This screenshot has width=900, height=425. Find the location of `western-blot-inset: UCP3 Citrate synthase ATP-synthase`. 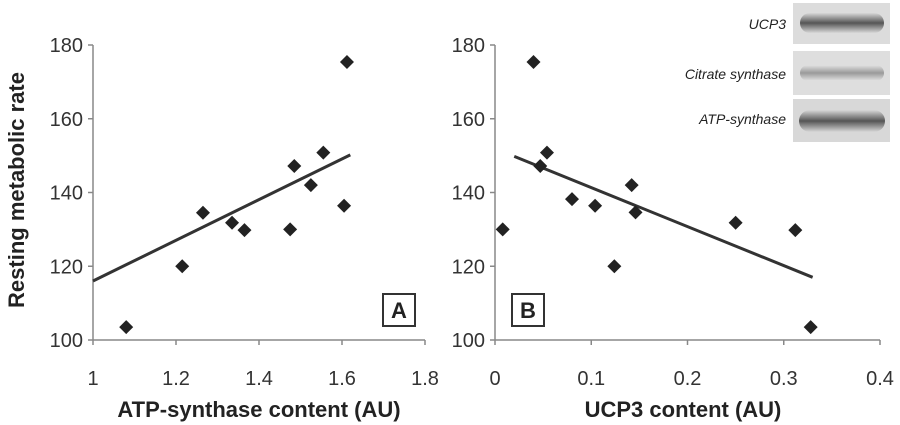

western-blot-inset: UCP3 Citrate synthase ATP-synthase is located at coordinates (787, 72).